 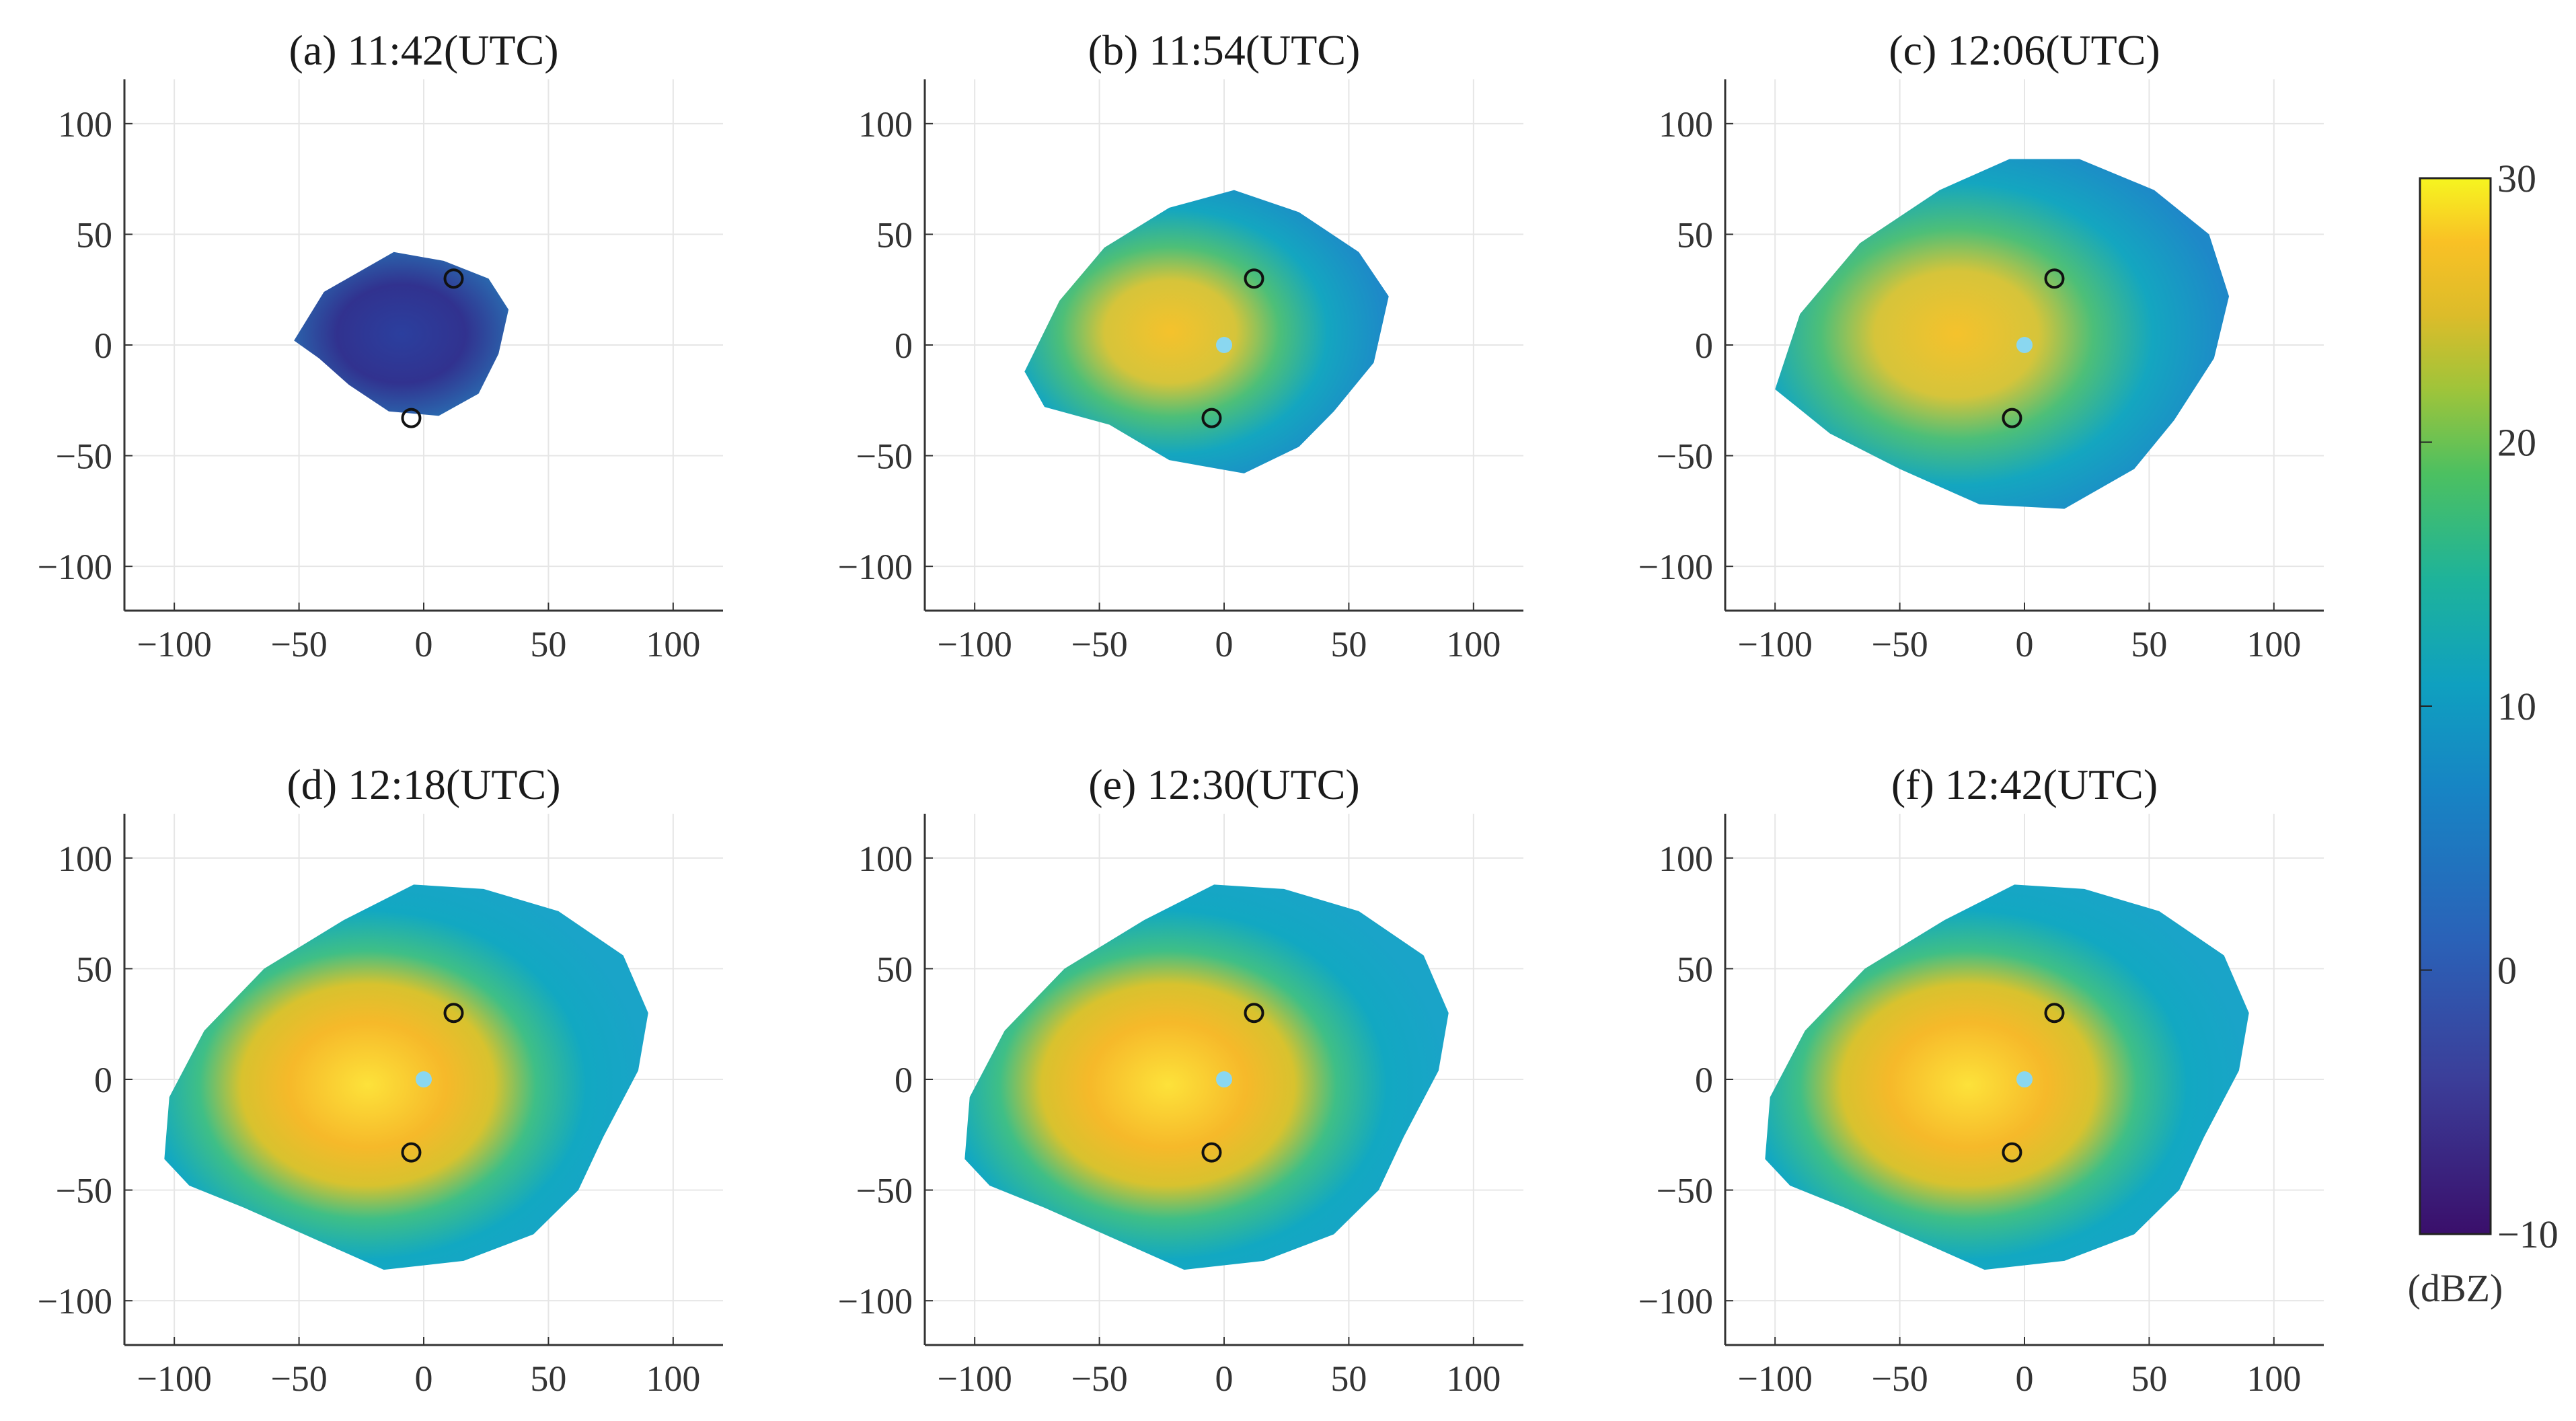 I want to click on panel-title: (a) 11:42(UTC), so click(x=423, y=50).